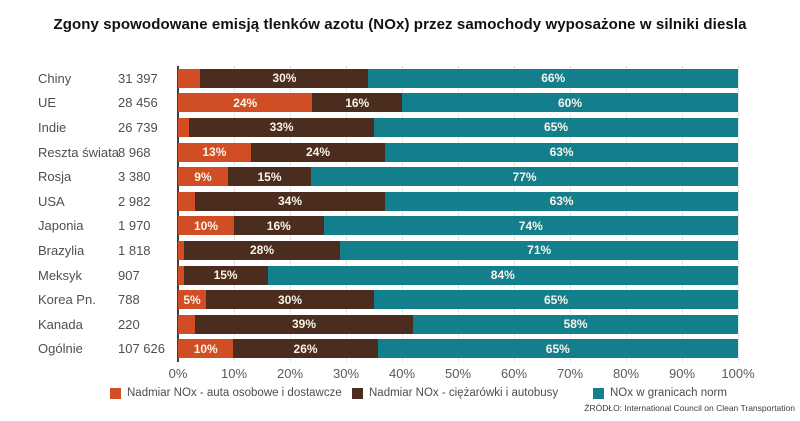 This screenshot has height=421, width=800. I want to click on gridline-80%, so click(626, 214).